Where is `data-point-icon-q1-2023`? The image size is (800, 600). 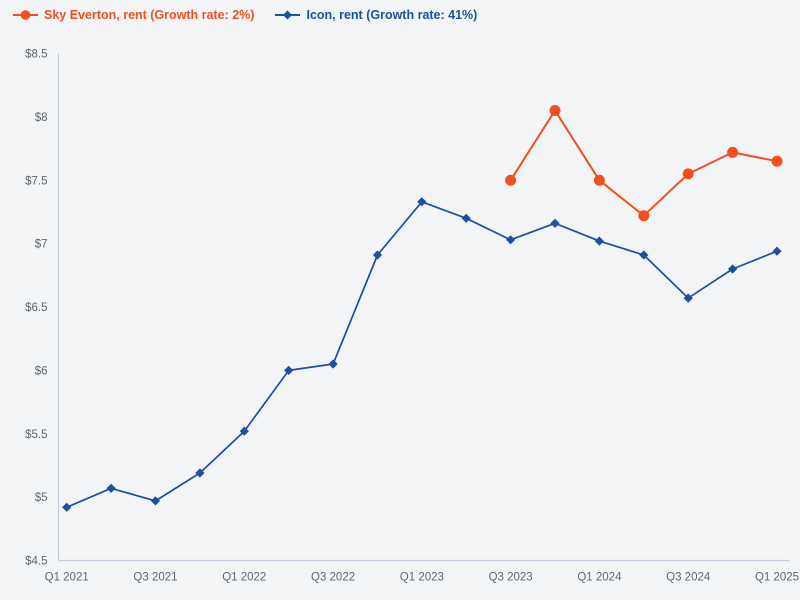
data-point-icon-q1-2023 is located at coordinates (422, 202).